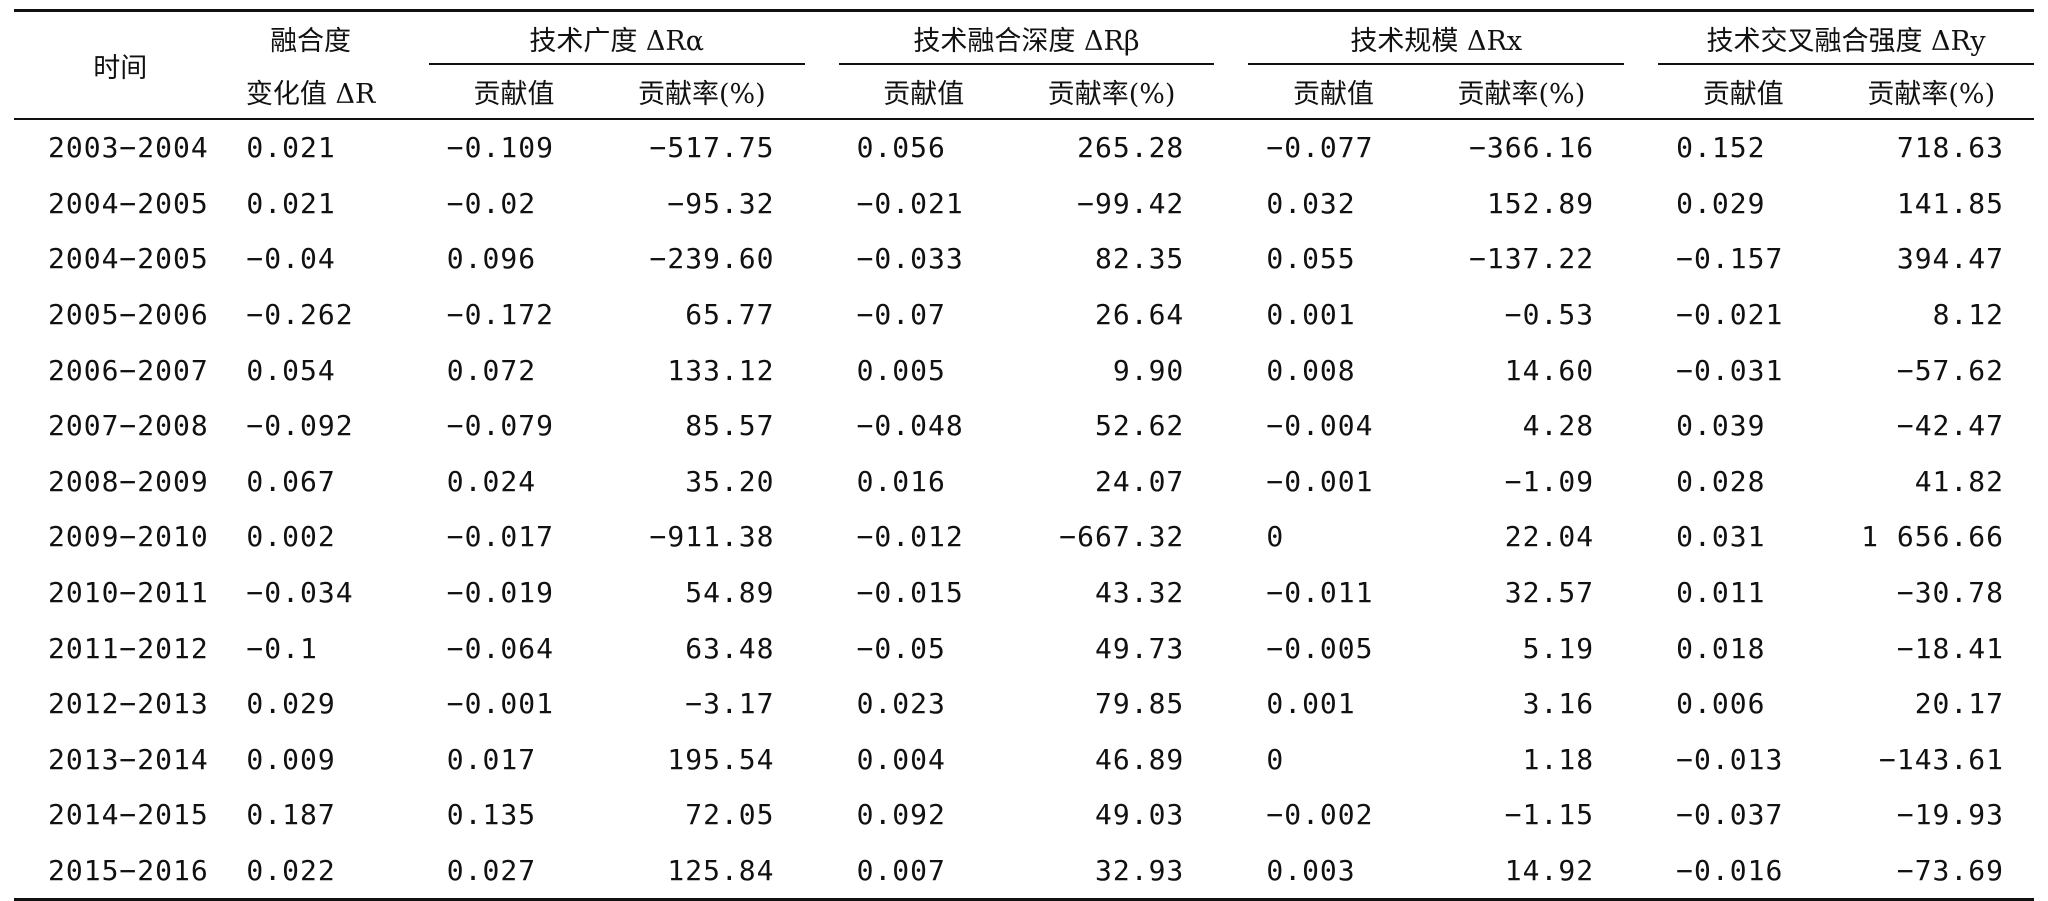 The image size is (2048, 901). What do you see at coordinates (1730, 815) in the screenshot?
I see `cell-intensity-value: −0.037` at bounding box center [1730, 815].